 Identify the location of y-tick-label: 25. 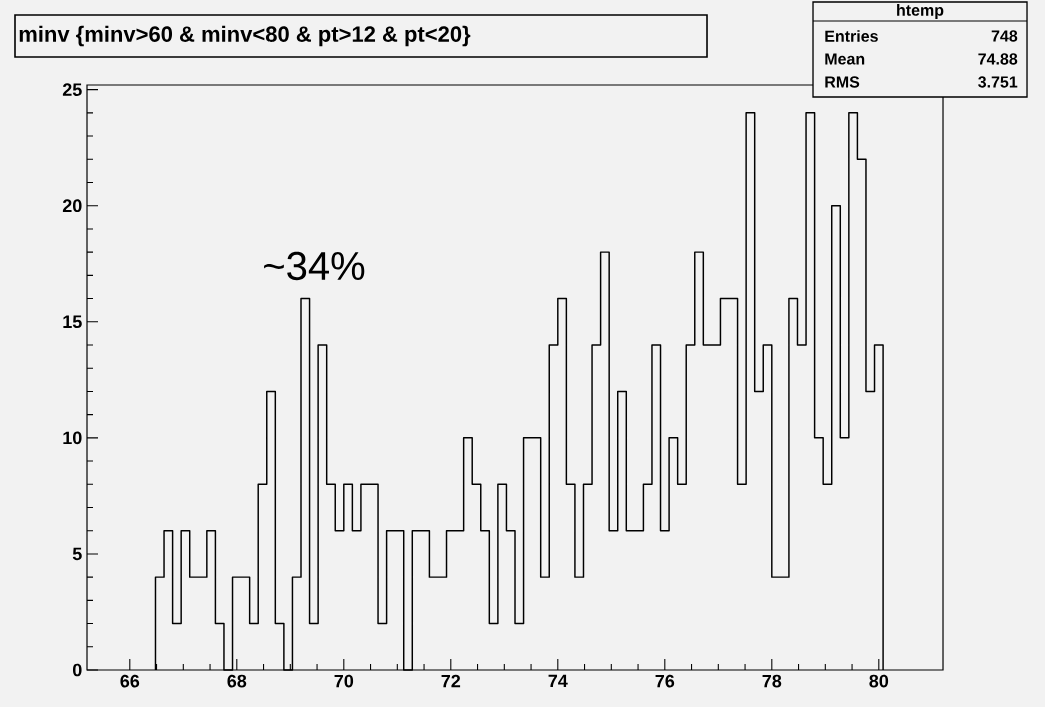
(72, 89).